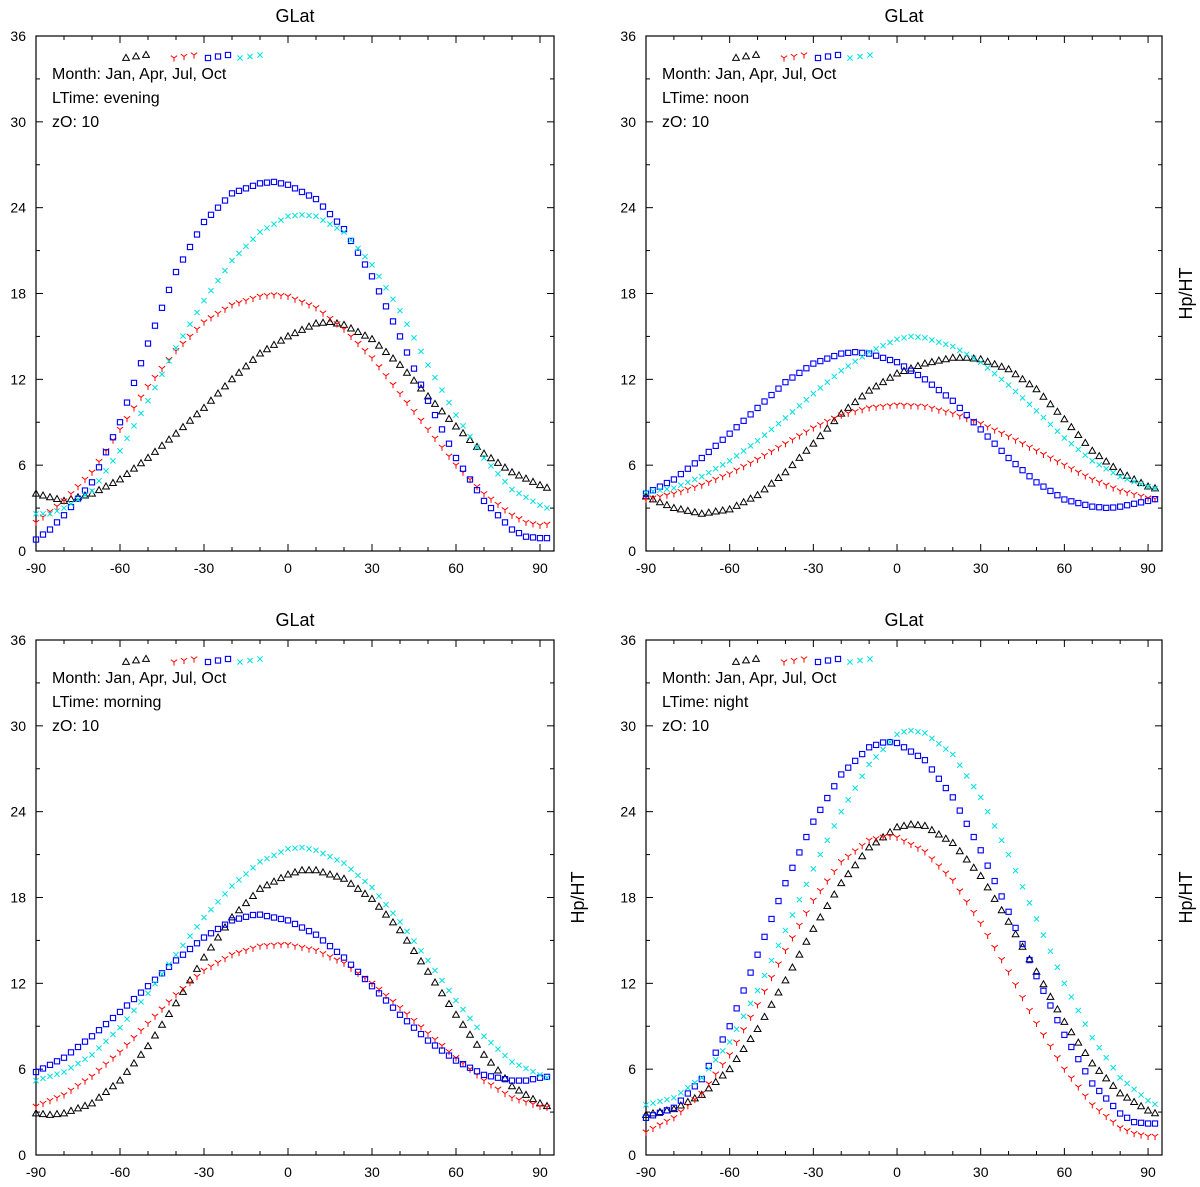 The image size is (1200, 1187). Describe the element at coordinates (628, 898) in the screenshot. I see `y-tick-label: 18` at that location.